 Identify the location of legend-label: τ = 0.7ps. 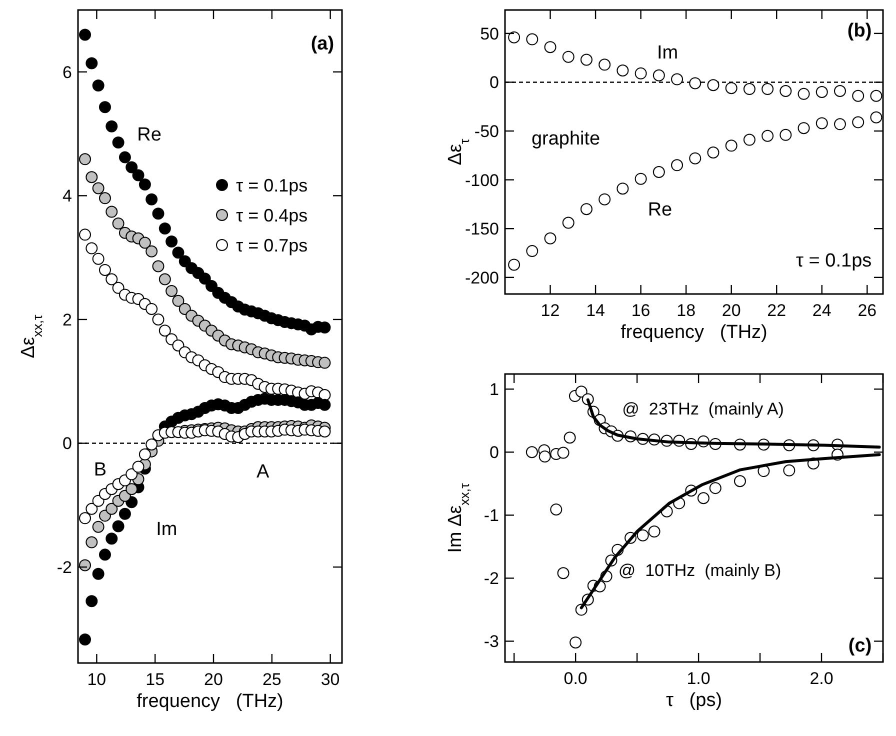
(272, 245).